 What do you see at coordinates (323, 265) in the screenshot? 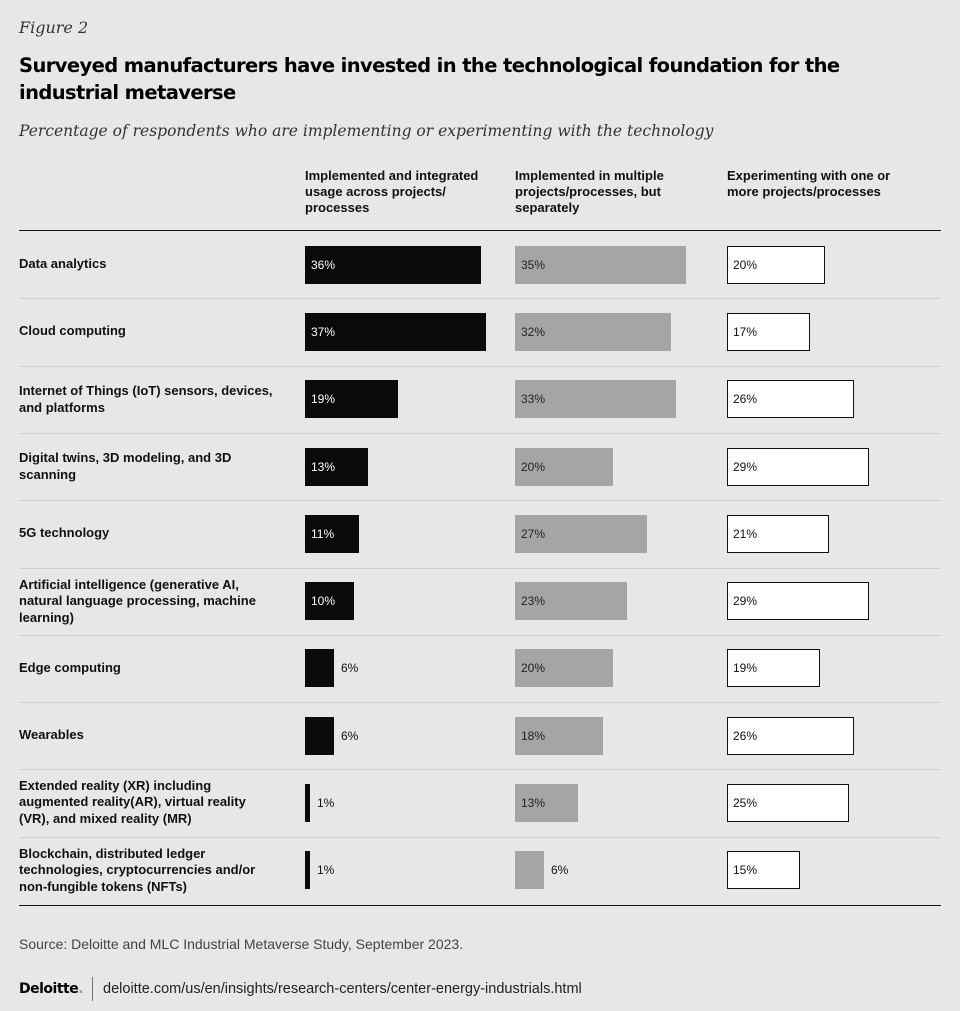
I see `data-label-series1: 36%` at bounding box center [323, 265].